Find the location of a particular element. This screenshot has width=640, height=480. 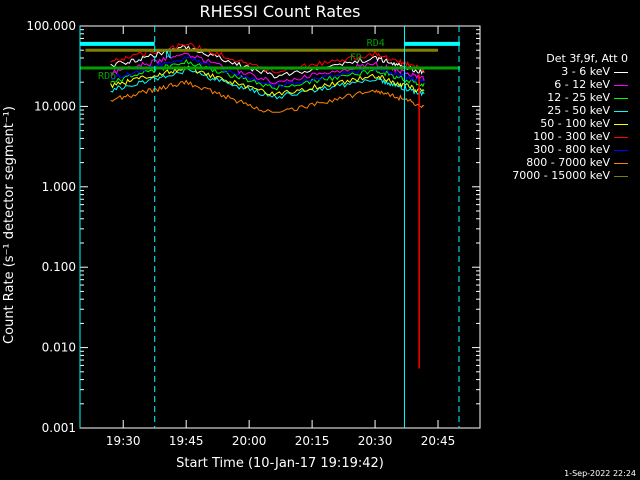

legend-label: 300 - 800 keV is located at coordinates (571, 149).